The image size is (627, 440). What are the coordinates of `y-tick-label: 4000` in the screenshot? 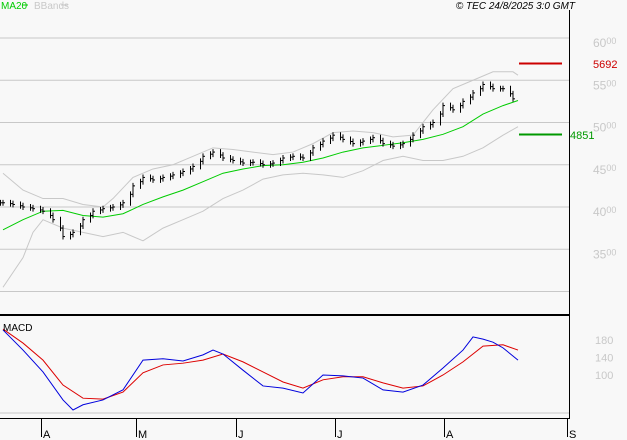 It's located at (604, 212).